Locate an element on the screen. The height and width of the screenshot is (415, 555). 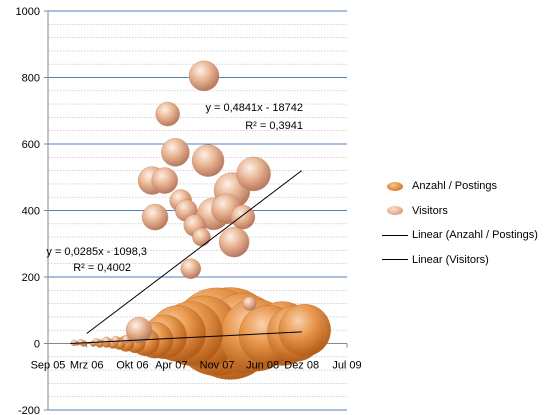
trendline-postings is located at coordinates (186, 337).